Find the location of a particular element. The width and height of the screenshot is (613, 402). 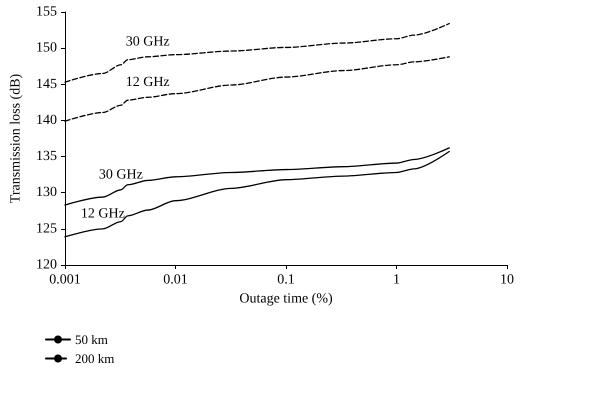

y-tick-label: 130 is located at coordinates (46, 192).